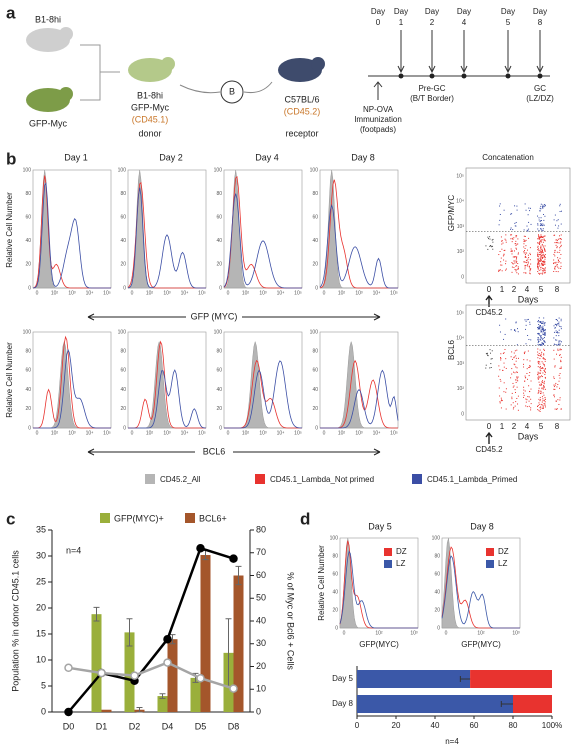 The height and width of the screenshot is (750, 575). What do you see at coordinates (396, 725) in the screenshot?
I see `x-tick-label: 20` at bounding box center [396, 725].